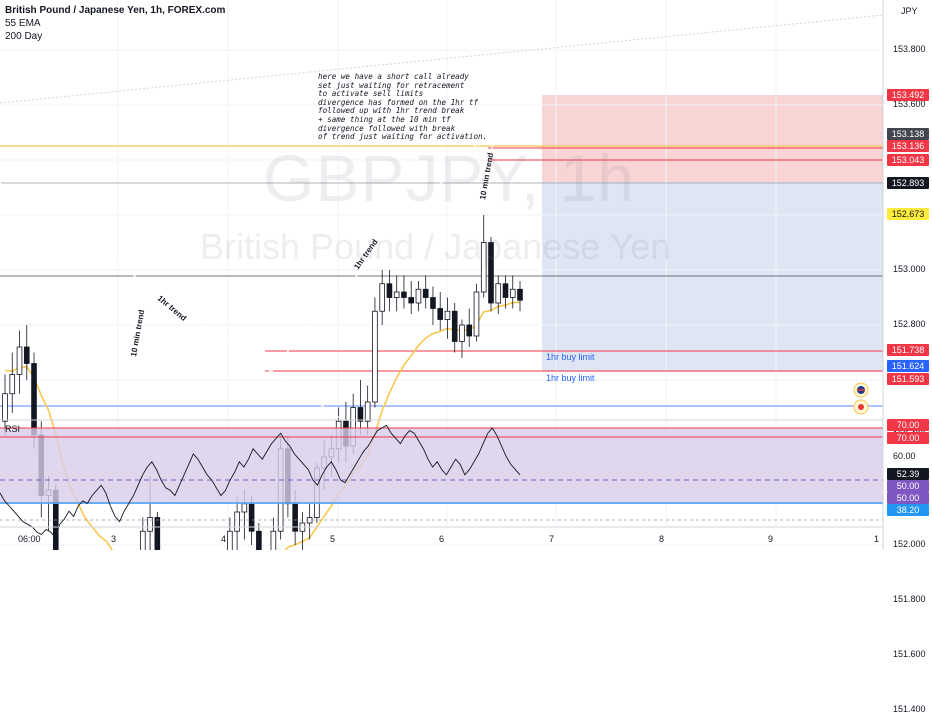  I want to click on price-tick: 153.600, so click(909, 104).